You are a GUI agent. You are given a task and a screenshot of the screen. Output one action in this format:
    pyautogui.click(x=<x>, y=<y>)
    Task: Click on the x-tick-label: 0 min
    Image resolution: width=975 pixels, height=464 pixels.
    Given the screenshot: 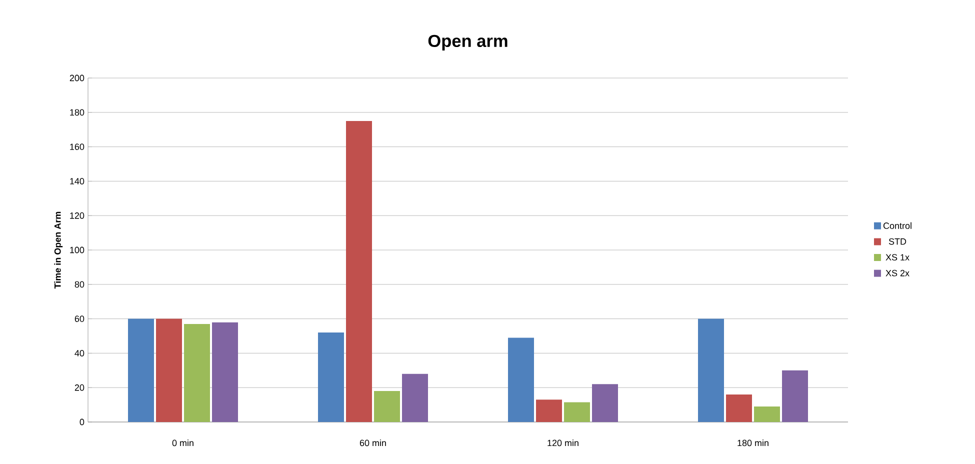 What is the action you would take?
    pyautogui.click(x=183, y=443)
    